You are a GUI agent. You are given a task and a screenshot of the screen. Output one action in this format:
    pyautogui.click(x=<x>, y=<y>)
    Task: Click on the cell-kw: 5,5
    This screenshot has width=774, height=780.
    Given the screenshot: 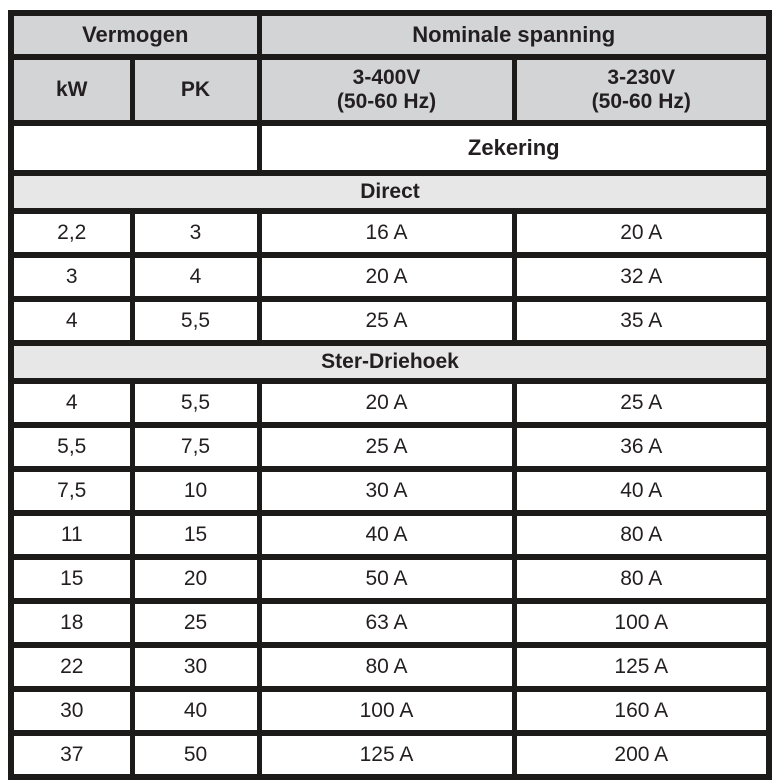 What is the action you would take?
    pyautogui.click(x=71, y=447)
    